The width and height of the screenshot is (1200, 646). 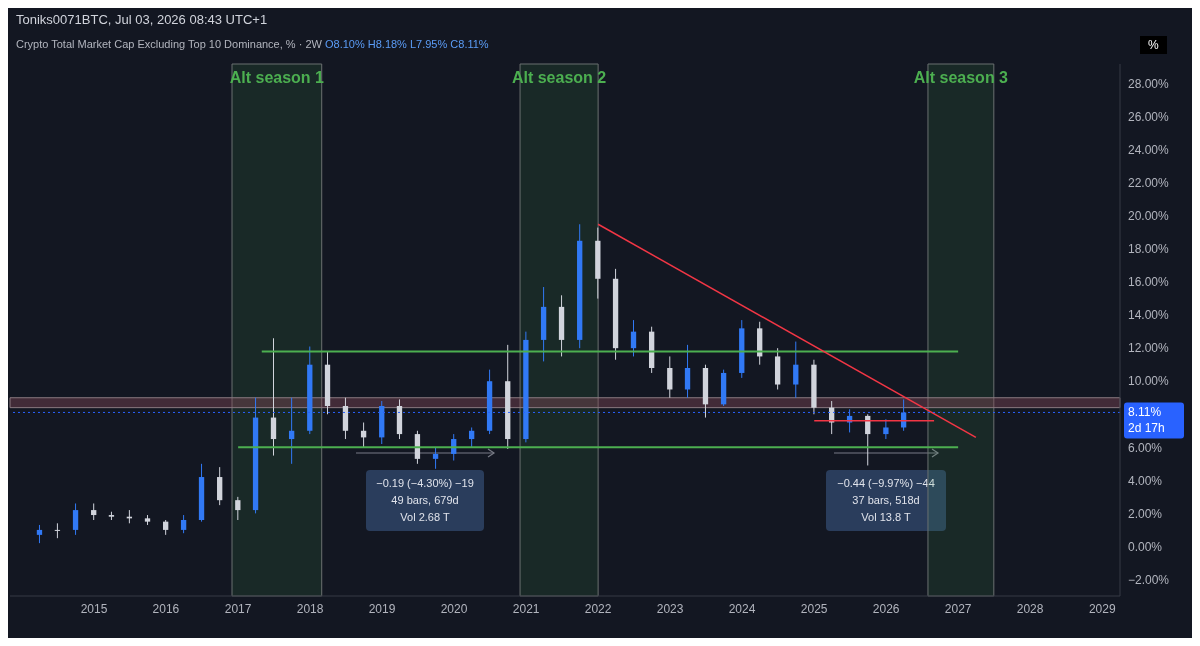 What do you see at coordinates (142, 19) in the screenshot?
I see `chart-subtitle: Toniks0071BTC, Jul 03, 2026 08:43 UTC+1` at bounding box center [142, 19].